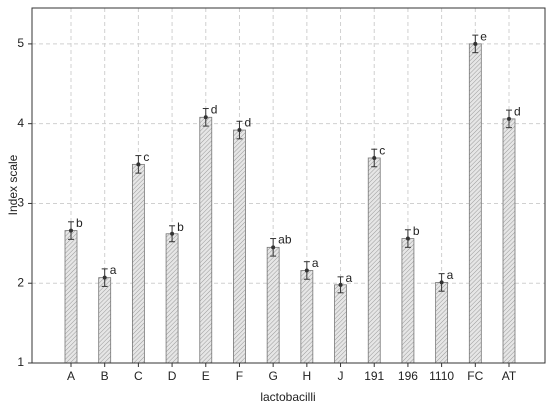 Image resolution: width=550 pixels, height=410 pixels. Describe the element at coordinates (105, 376) in the screenshot. I see `x-tick-label: B` at that location.